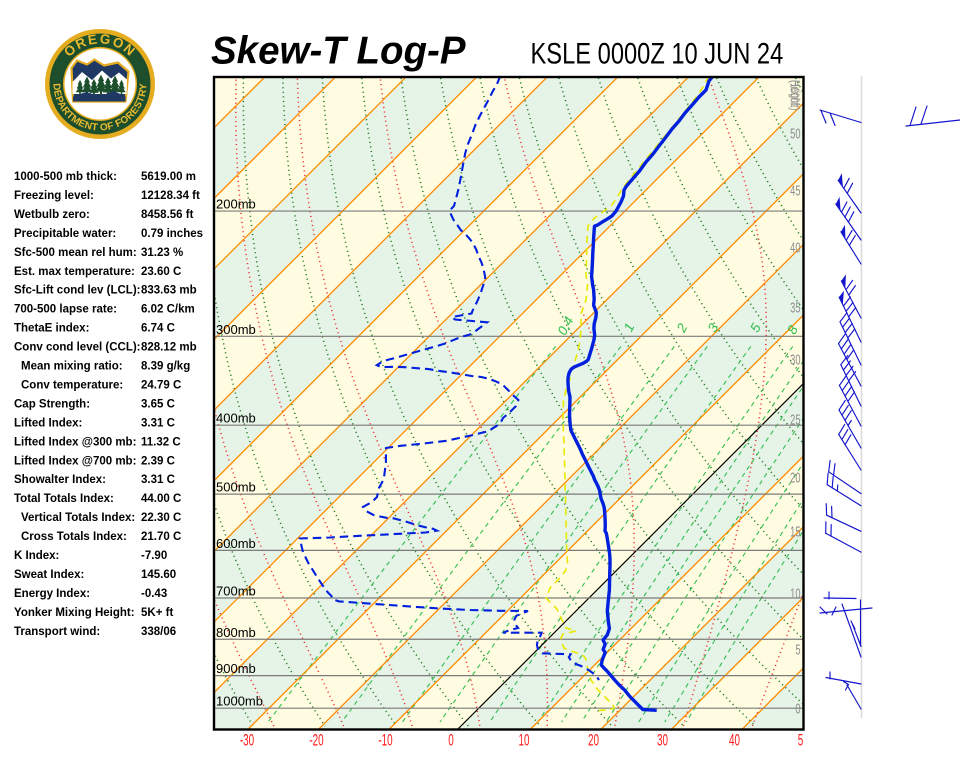 The image size is (960, 768). Describe the element at coordinates (161, 272) in the screenshot. I see `svg-text: 23.60 C` at that location.